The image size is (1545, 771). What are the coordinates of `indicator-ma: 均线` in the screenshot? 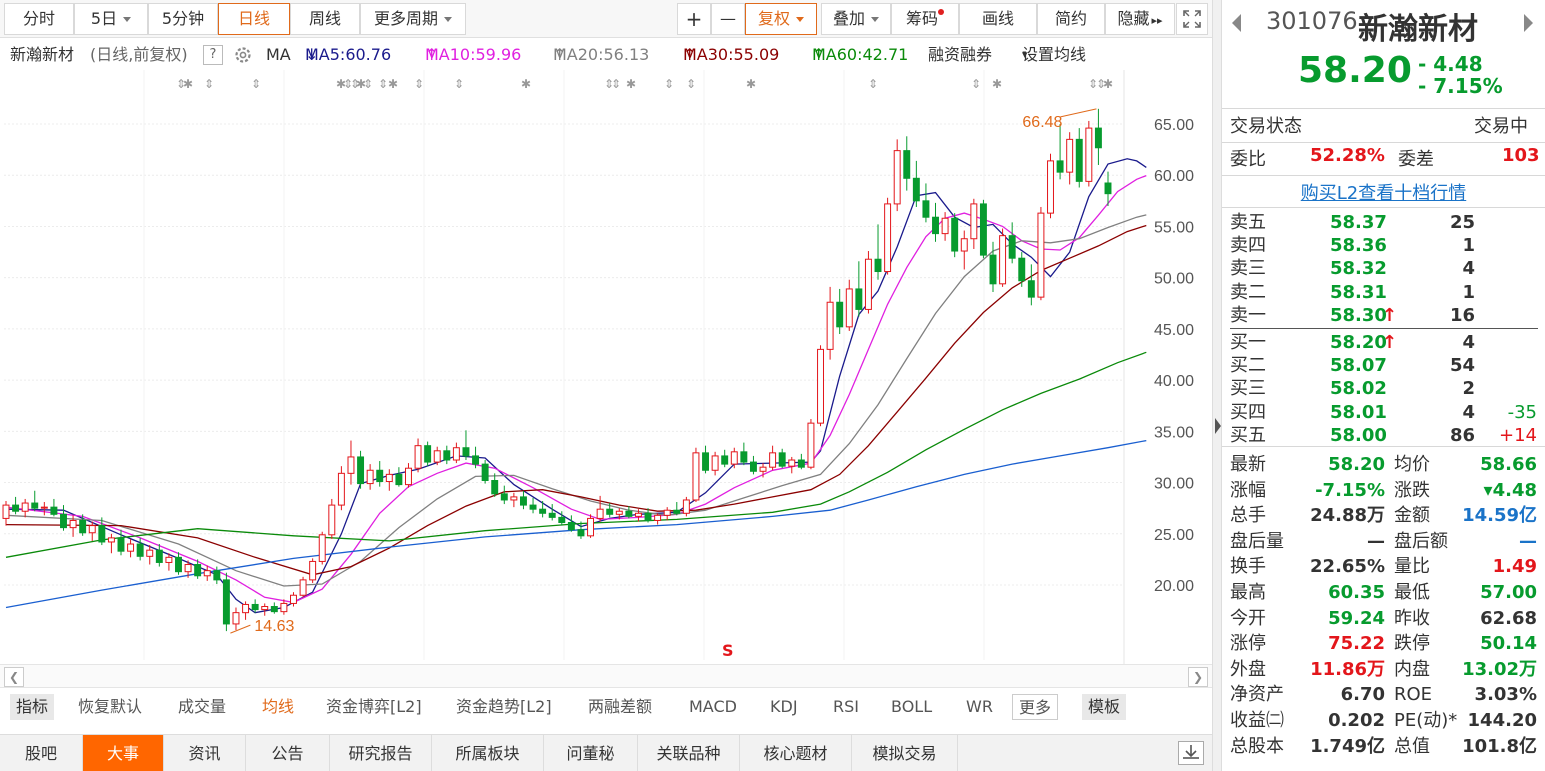 It's located at (278, 706).